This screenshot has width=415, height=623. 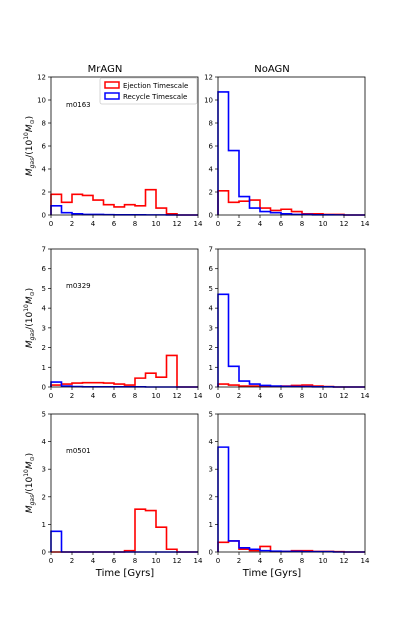 I want to click on panel-galaxy-label: m0501, so click(x=78, y=451).